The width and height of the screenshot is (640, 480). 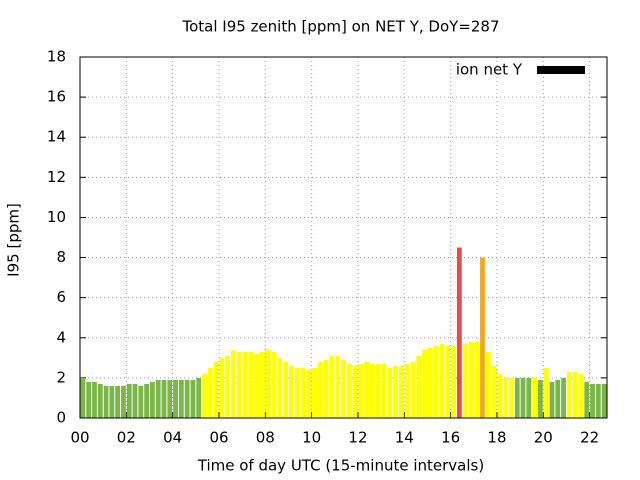 I want to click on y-tick-label: 14, so click(x=56, y=137).